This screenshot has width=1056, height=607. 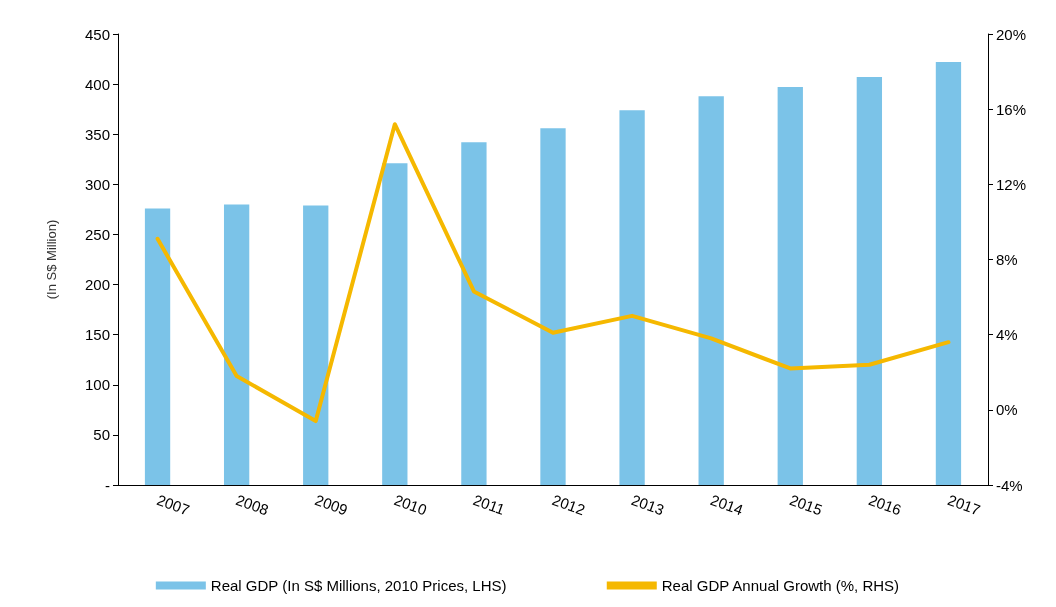 What do you see at coordinates (173, 505) in the screenshot?
I see `x-tick-label: 2007` at bounding box center [173, 505].